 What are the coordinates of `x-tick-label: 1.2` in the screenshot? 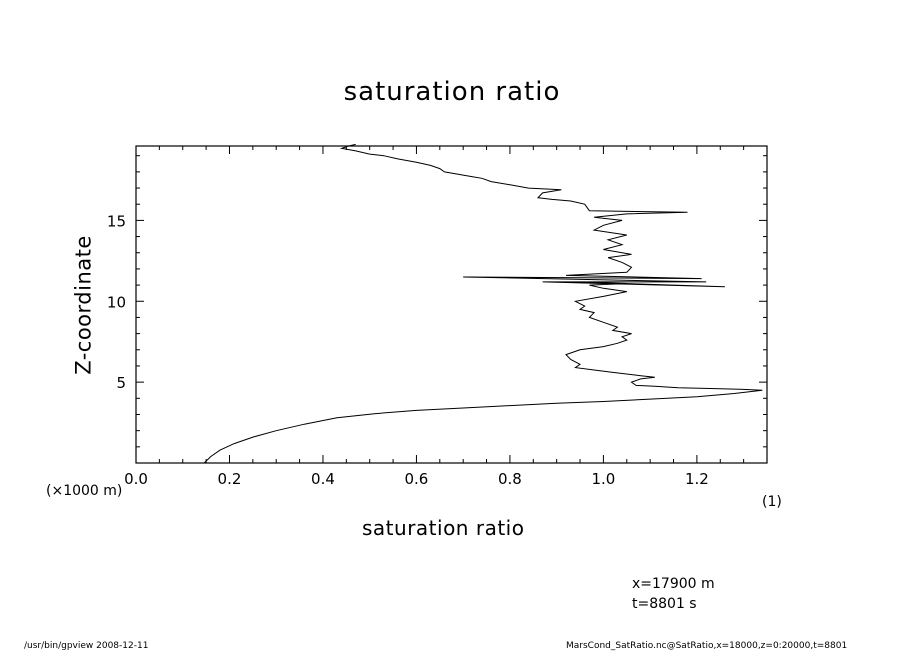 It's located at (697, 479).